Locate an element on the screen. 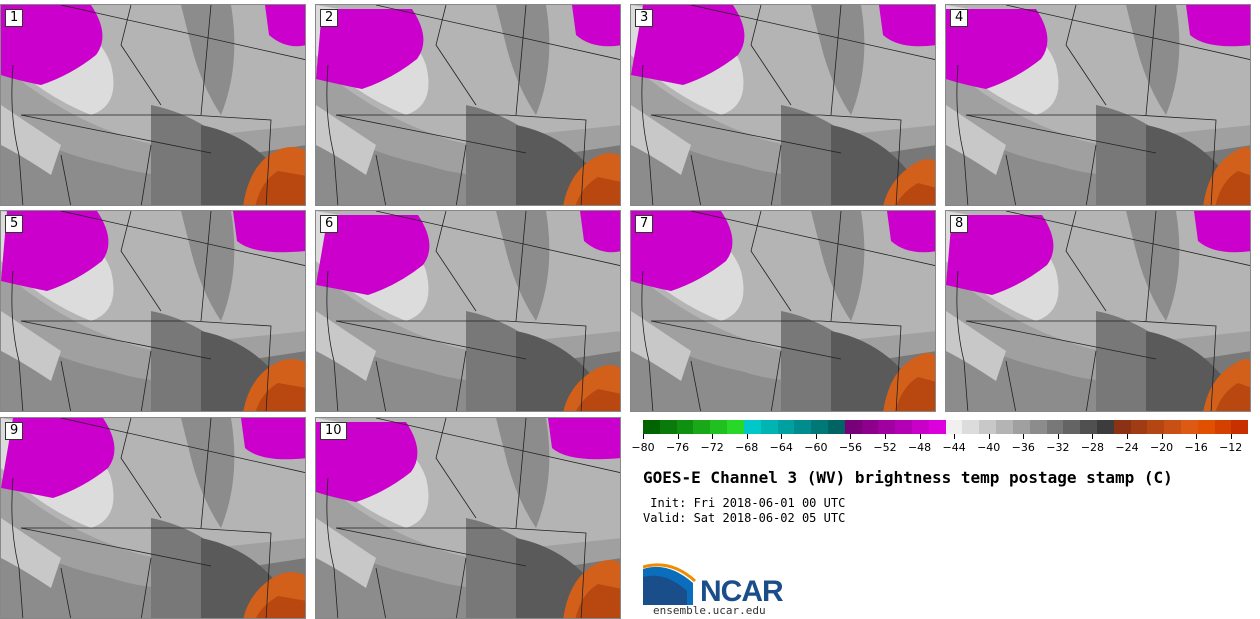  colorbar is located at coordinates (946, 427).